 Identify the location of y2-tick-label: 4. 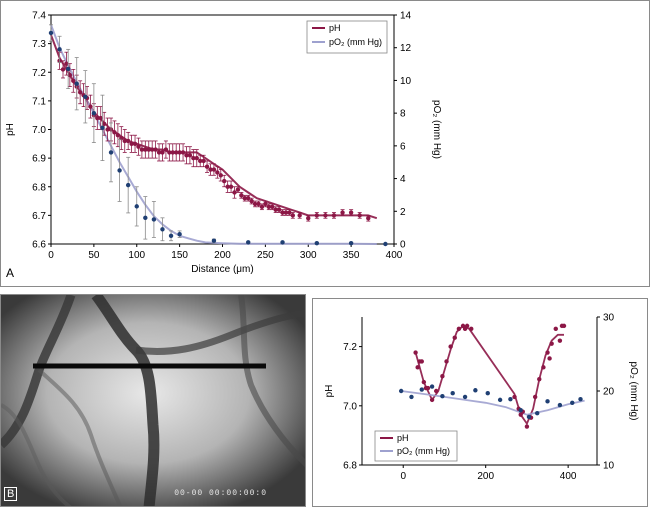
(403, 179).